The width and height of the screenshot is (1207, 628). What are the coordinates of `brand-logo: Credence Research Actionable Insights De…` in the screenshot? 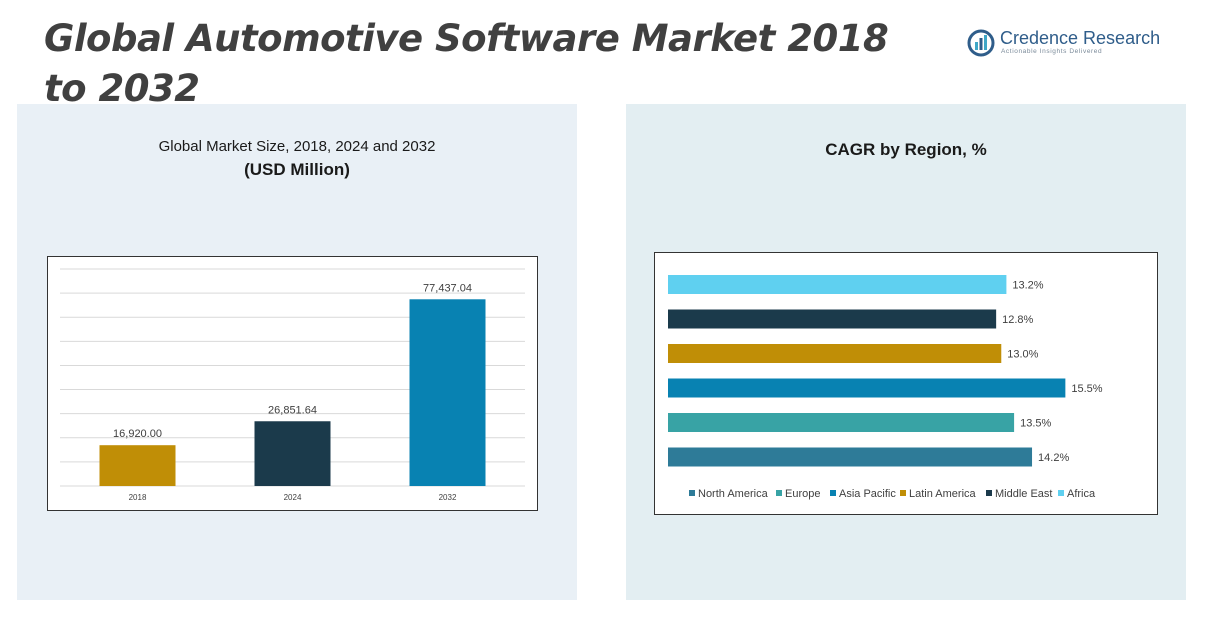 It's located at (1066, 43).